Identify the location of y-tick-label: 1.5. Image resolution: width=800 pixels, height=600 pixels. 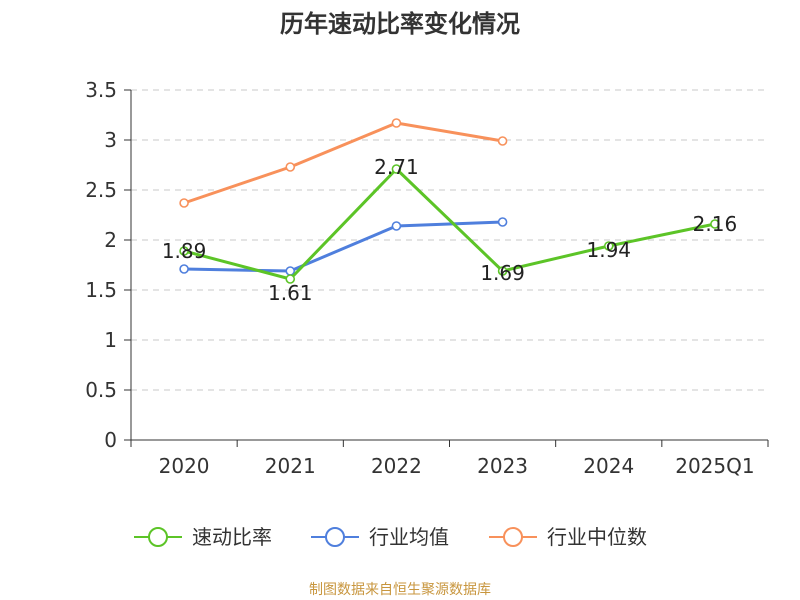
(101, 290).